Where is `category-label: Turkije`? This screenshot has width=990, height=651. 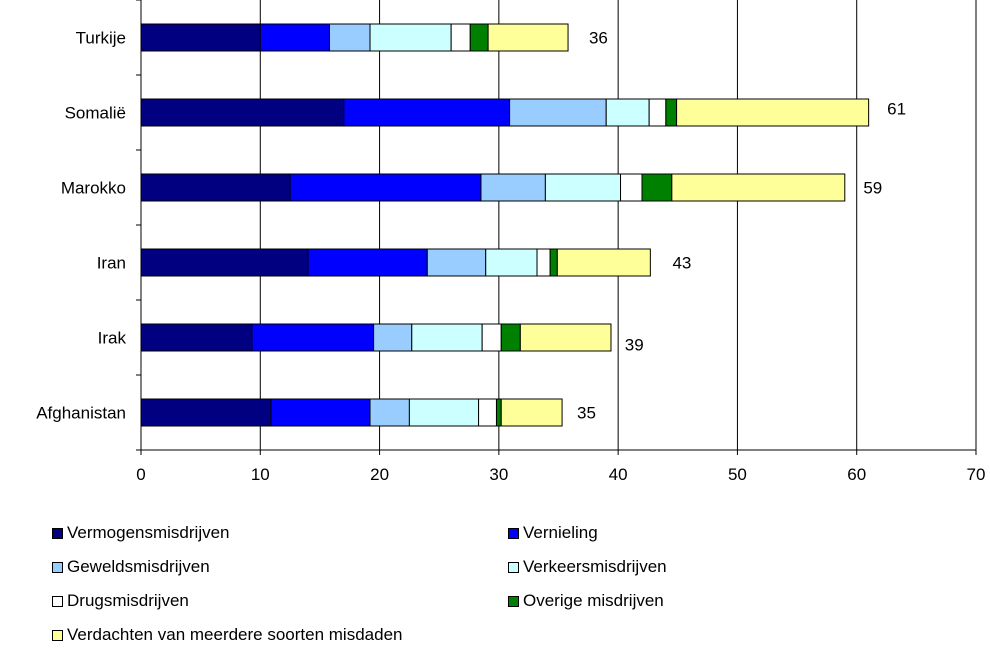 category-label: Turkije is located at coordinates (101, 38).